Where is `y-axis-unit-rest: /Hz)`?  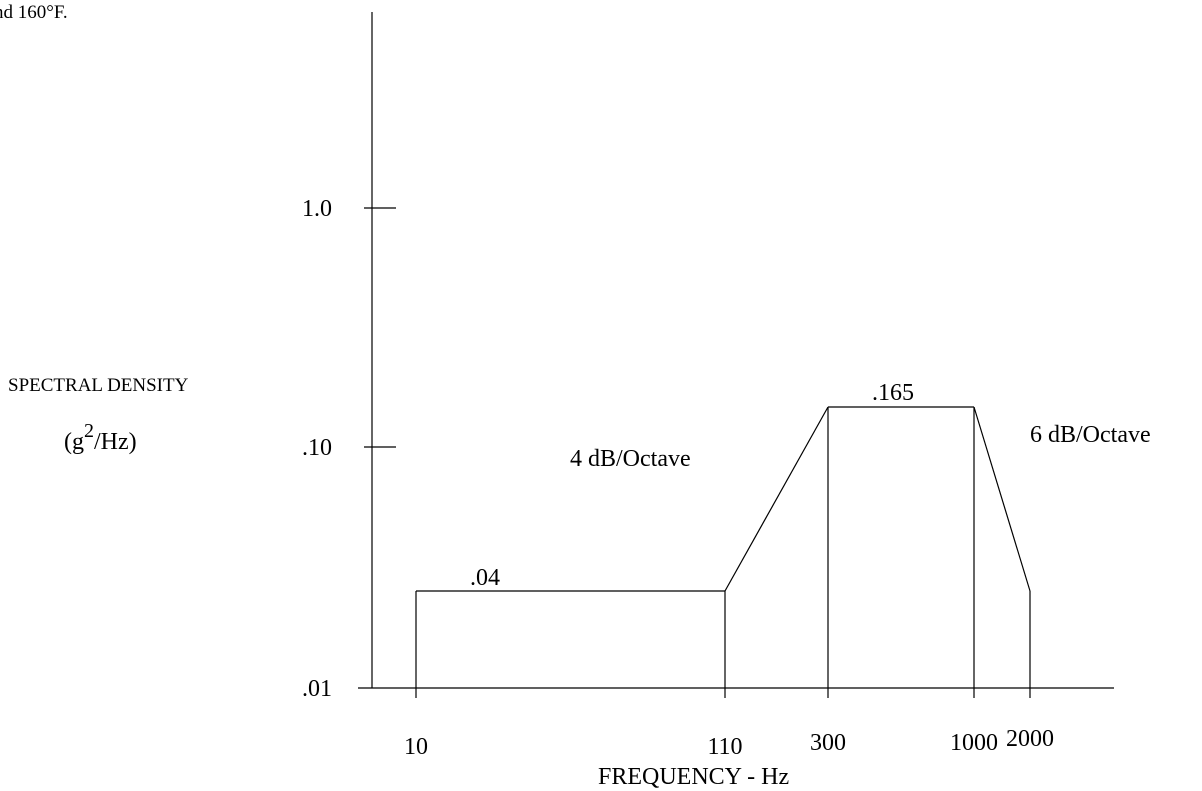
y-axis-unit-rest: /Hz) is located at coordinates (115, 442).